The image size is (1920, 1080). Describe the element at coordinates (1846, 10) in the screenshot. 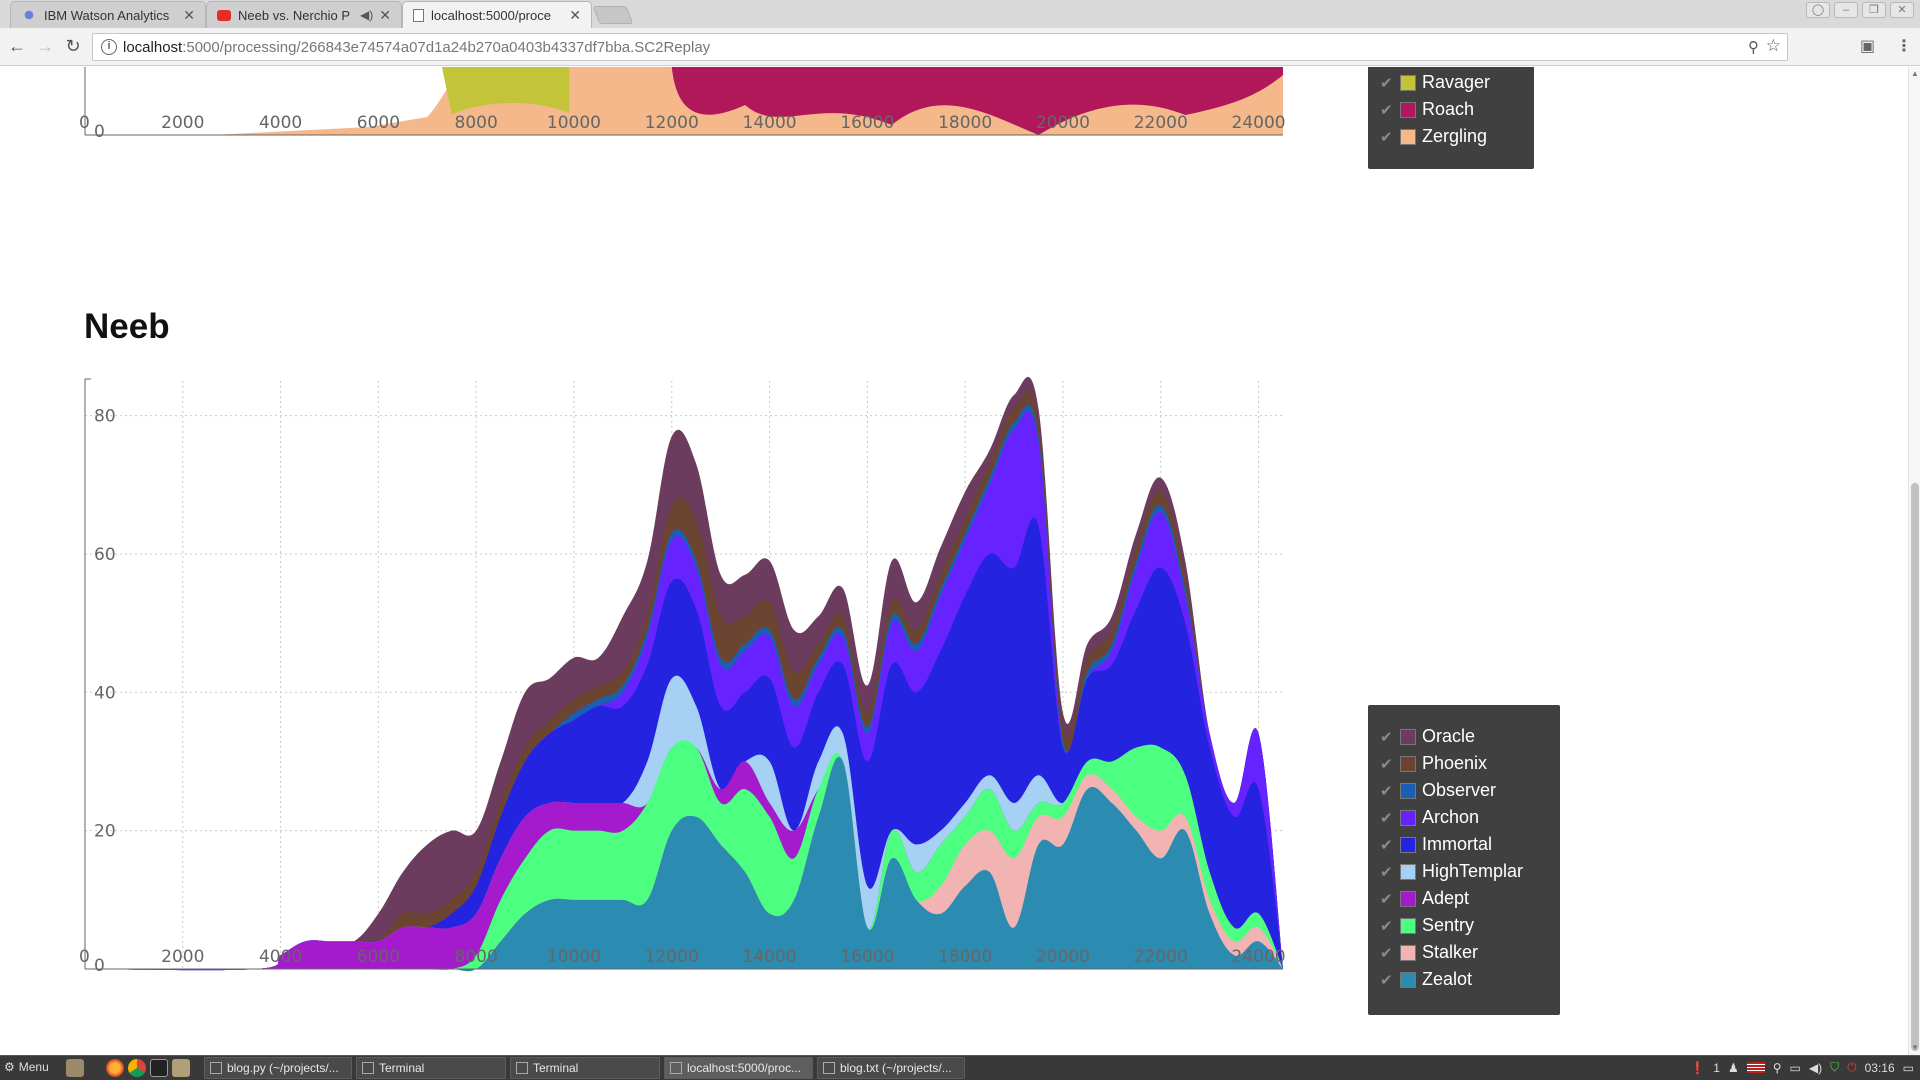

I see `minimize-button: –` at that location.